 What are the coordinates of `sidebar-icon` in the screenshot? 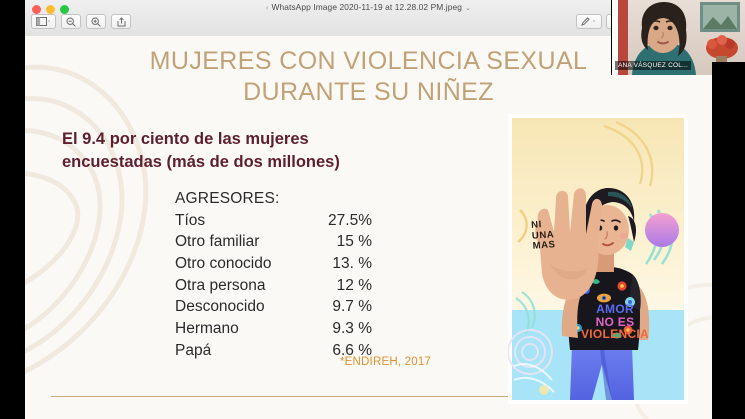 It's located at (43, 21).